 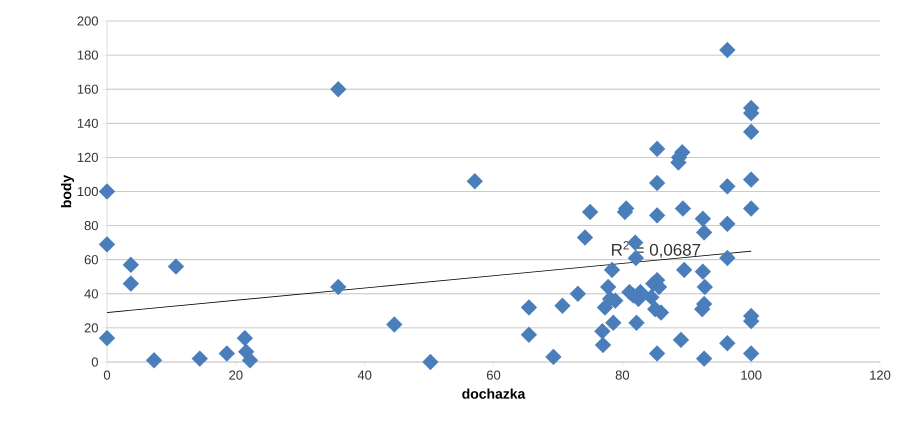 I want to click on y-tick-label: 200, so click(x=88, y=21).